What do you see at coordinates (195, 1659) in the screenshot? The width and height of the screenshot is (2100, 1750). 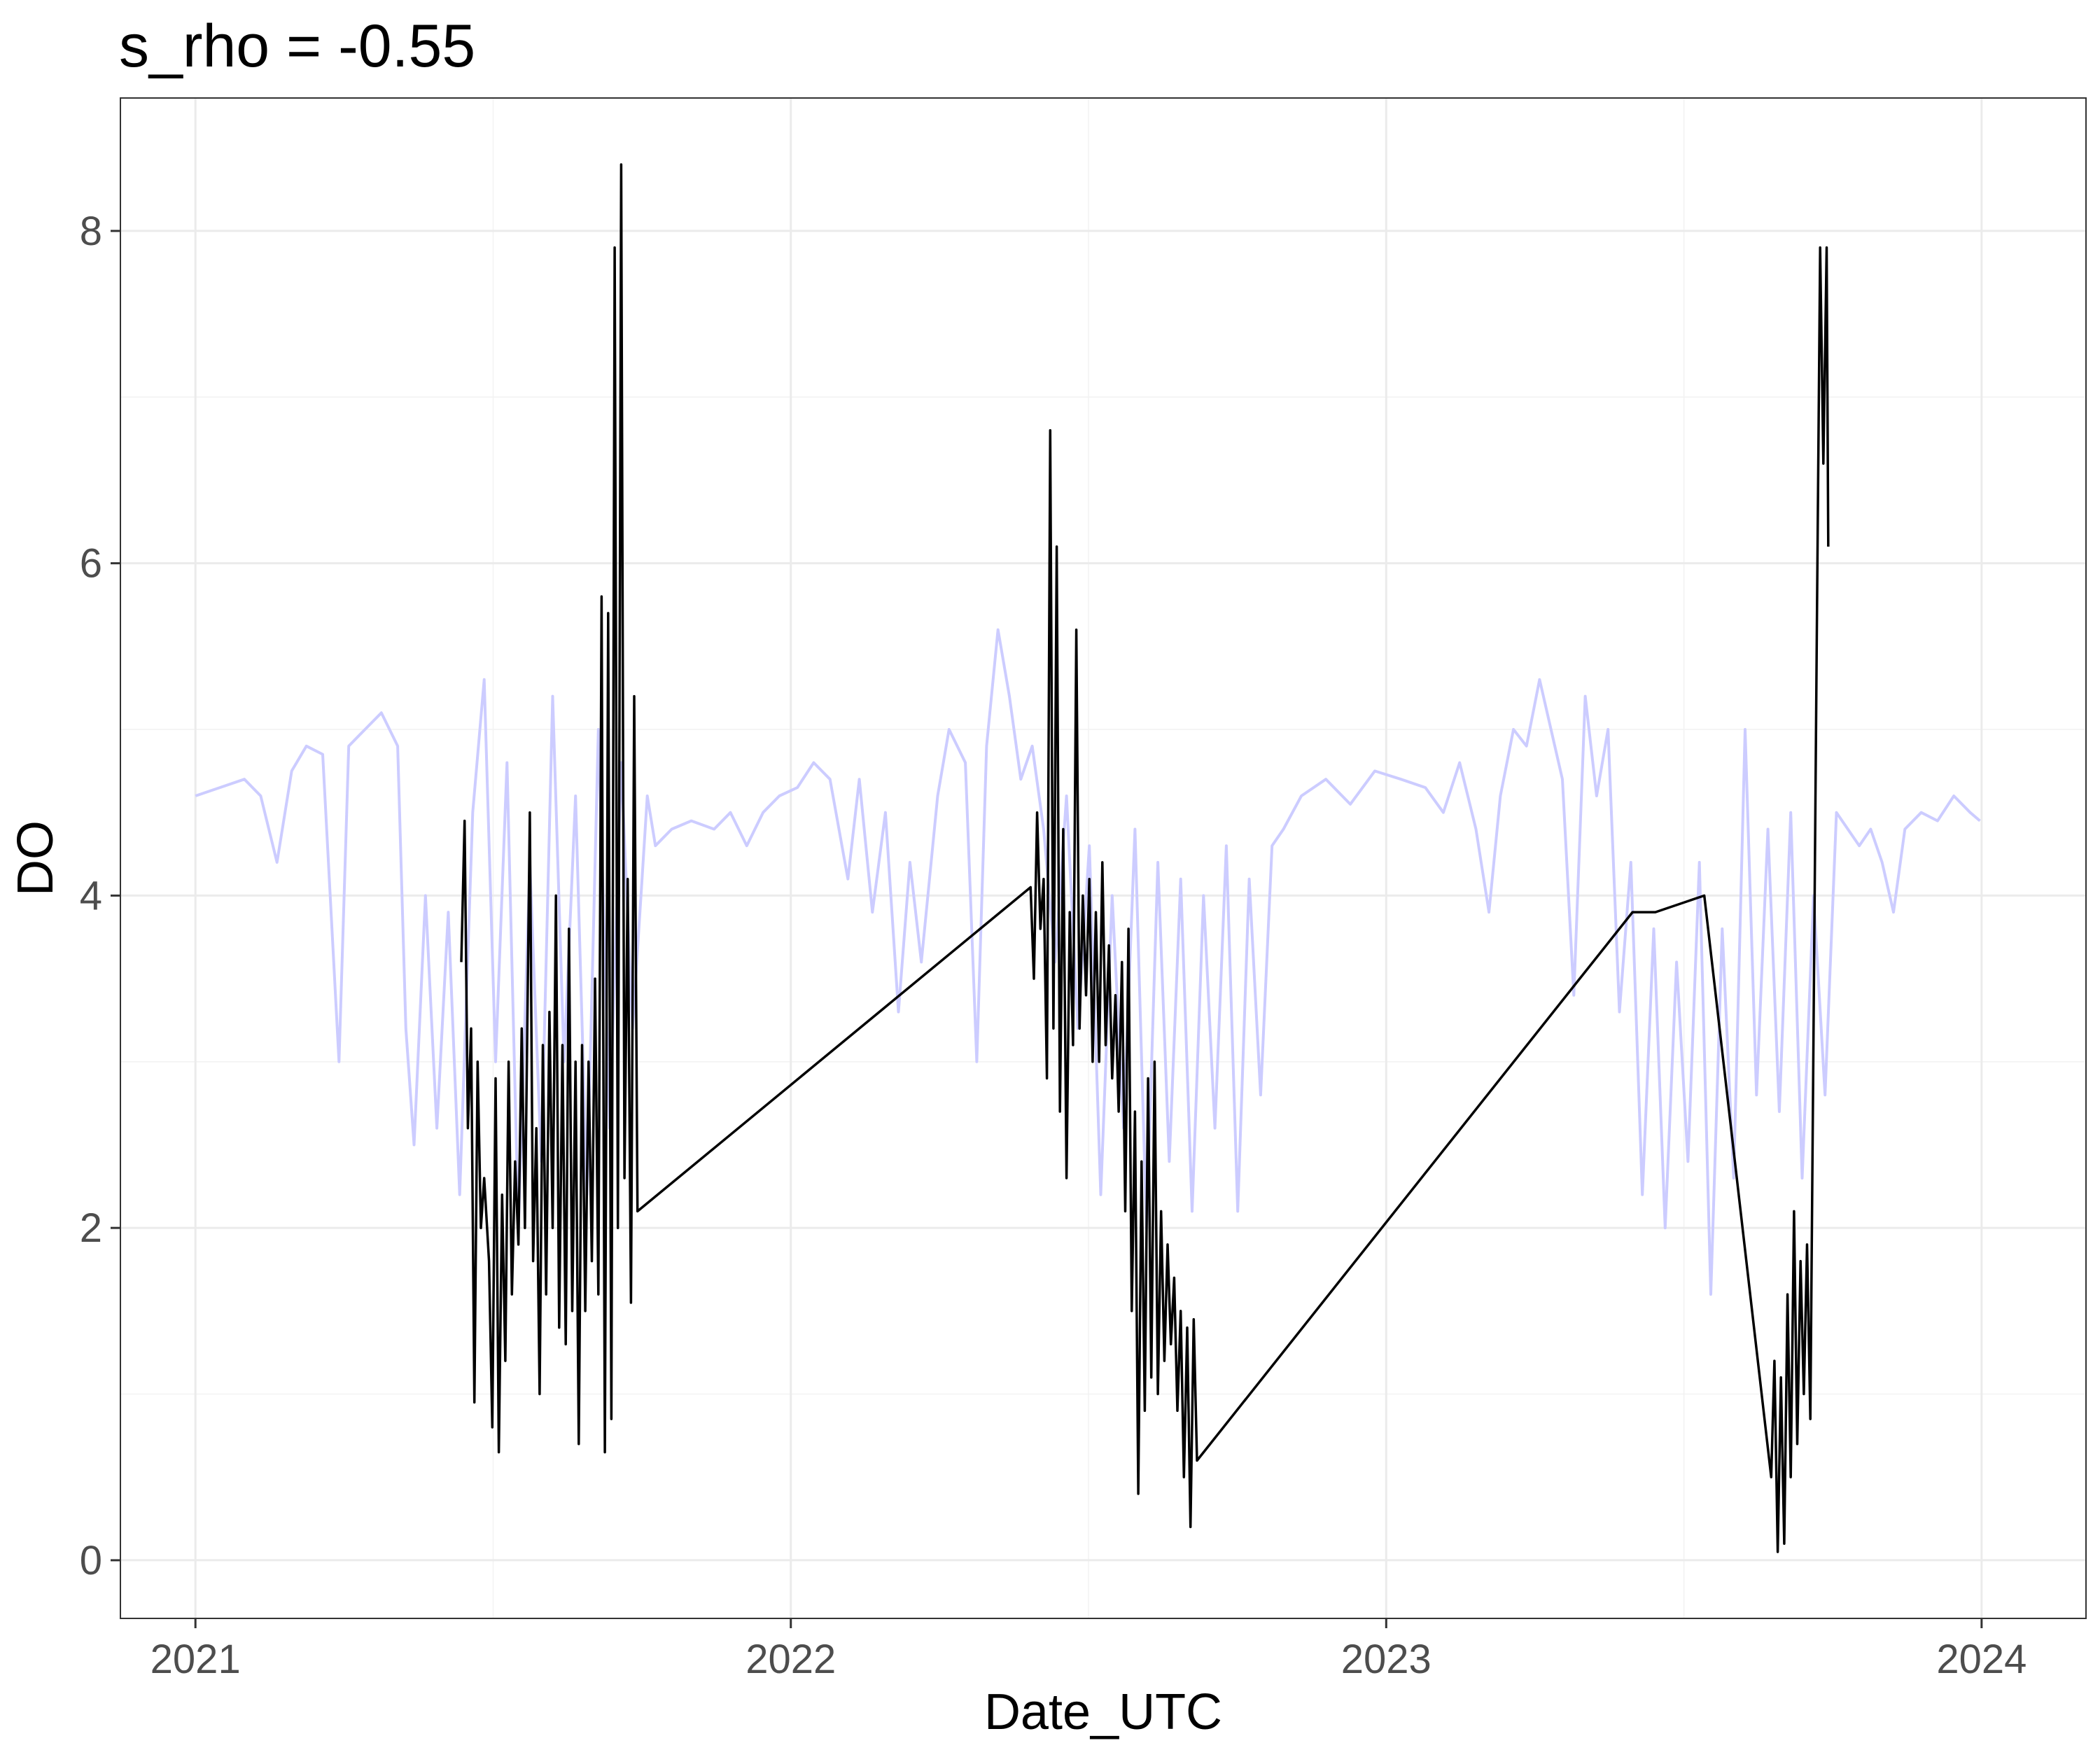 I see `x-tick-label: 2021` at bounding box center [195, 1659].